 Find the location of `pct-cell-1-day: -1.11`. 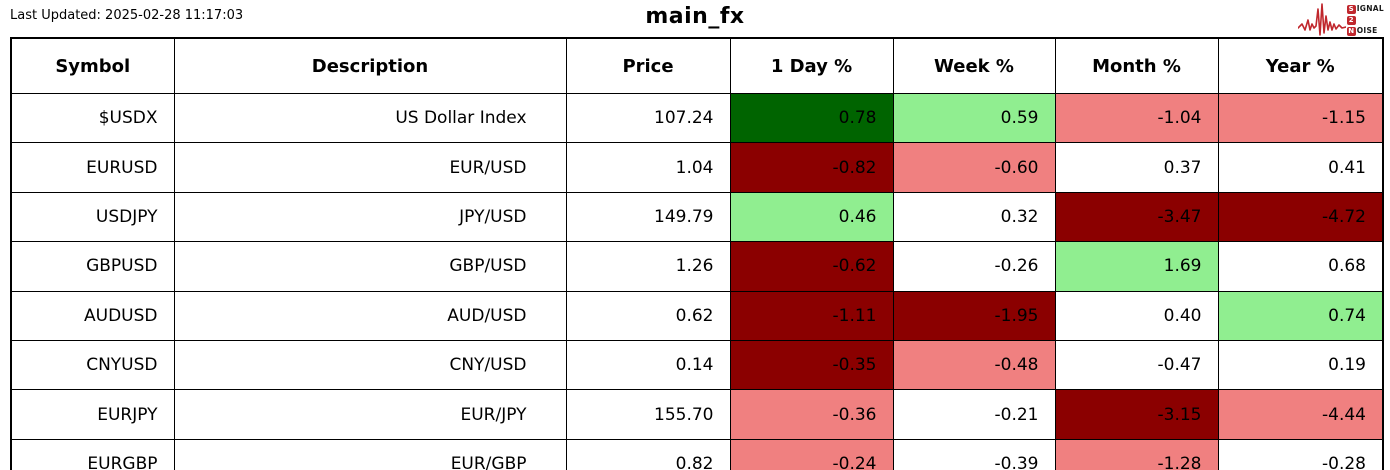

pct-cell-1-day: -1.11 is located at coordinates (811, 315).